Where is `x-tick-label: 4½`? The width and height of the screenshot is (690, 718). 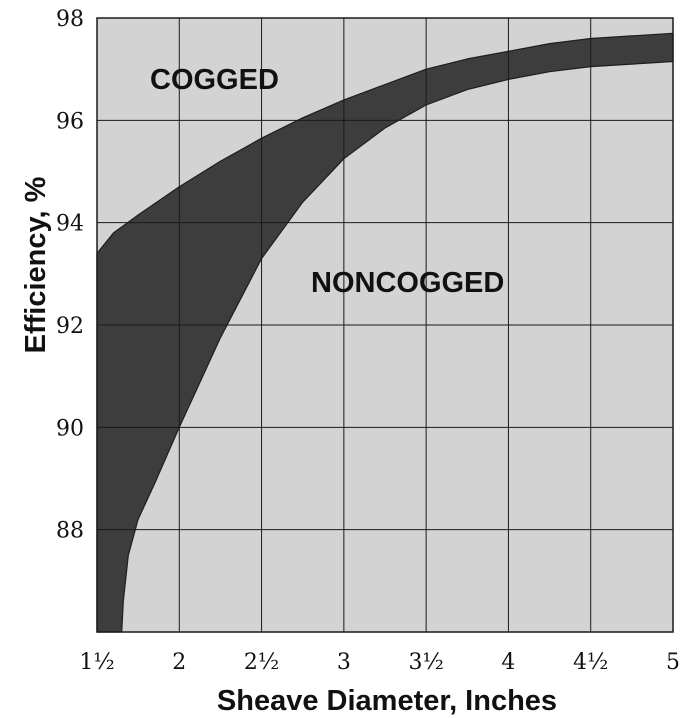
x-tick-label: 4½ is located at coordinates (590, 662).